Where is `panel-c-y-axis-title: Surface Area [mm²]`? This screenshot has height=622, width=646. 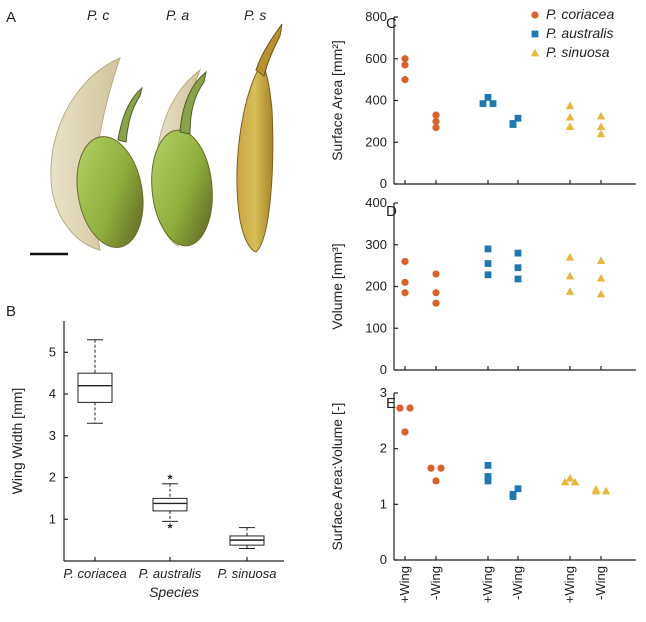
panel-c-y-axis-title: Surface Area [mm²] is located at coordinates (337, 100).